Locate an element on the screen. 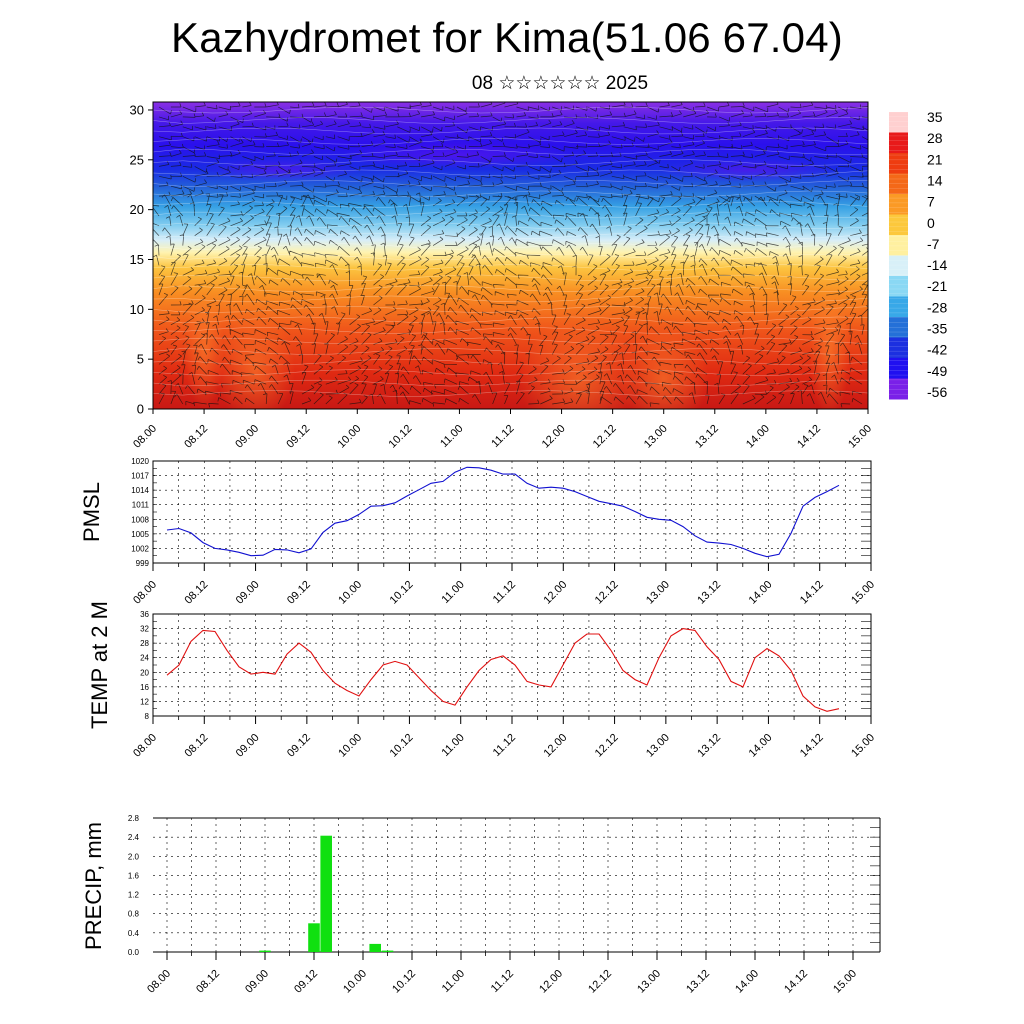 The image size is (1024, 1024). temp-series-line is located at coordinates (503, 670).